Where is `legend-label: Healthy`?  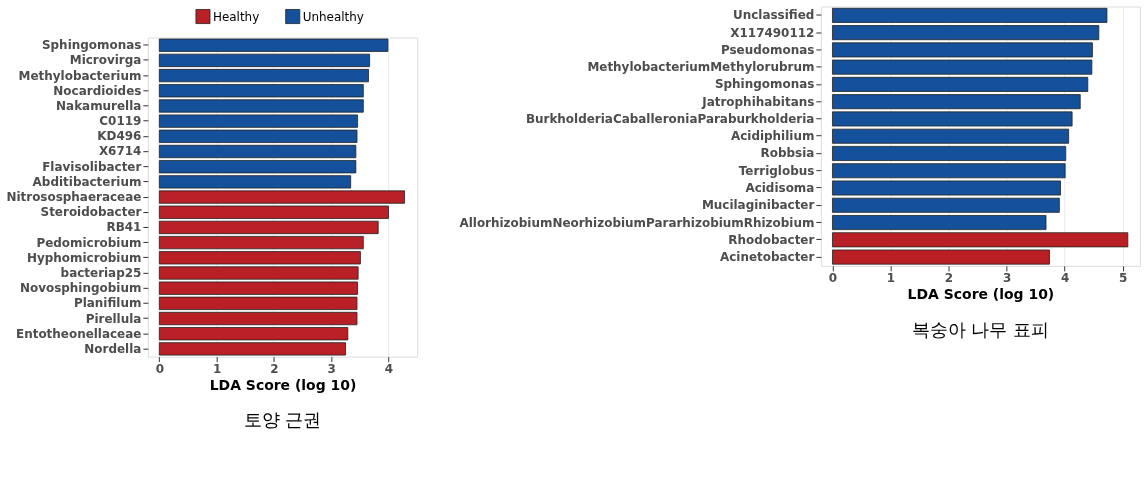
legend-label: Healthy is located at coordinates (236, 16).